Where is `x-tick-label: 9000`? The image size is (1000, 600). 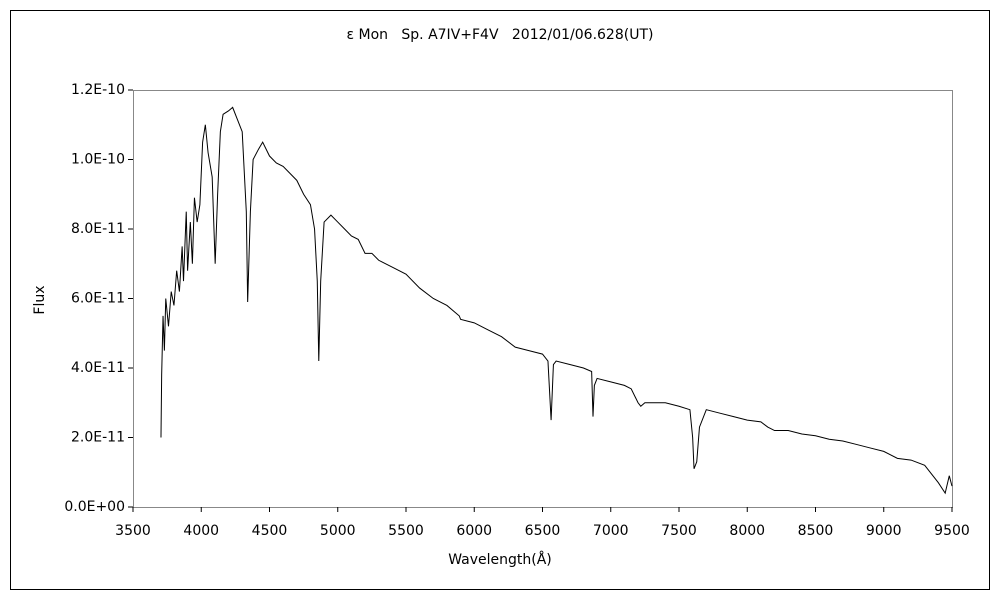 x-tick-label: 9000 is located at coordinates (884, 531).